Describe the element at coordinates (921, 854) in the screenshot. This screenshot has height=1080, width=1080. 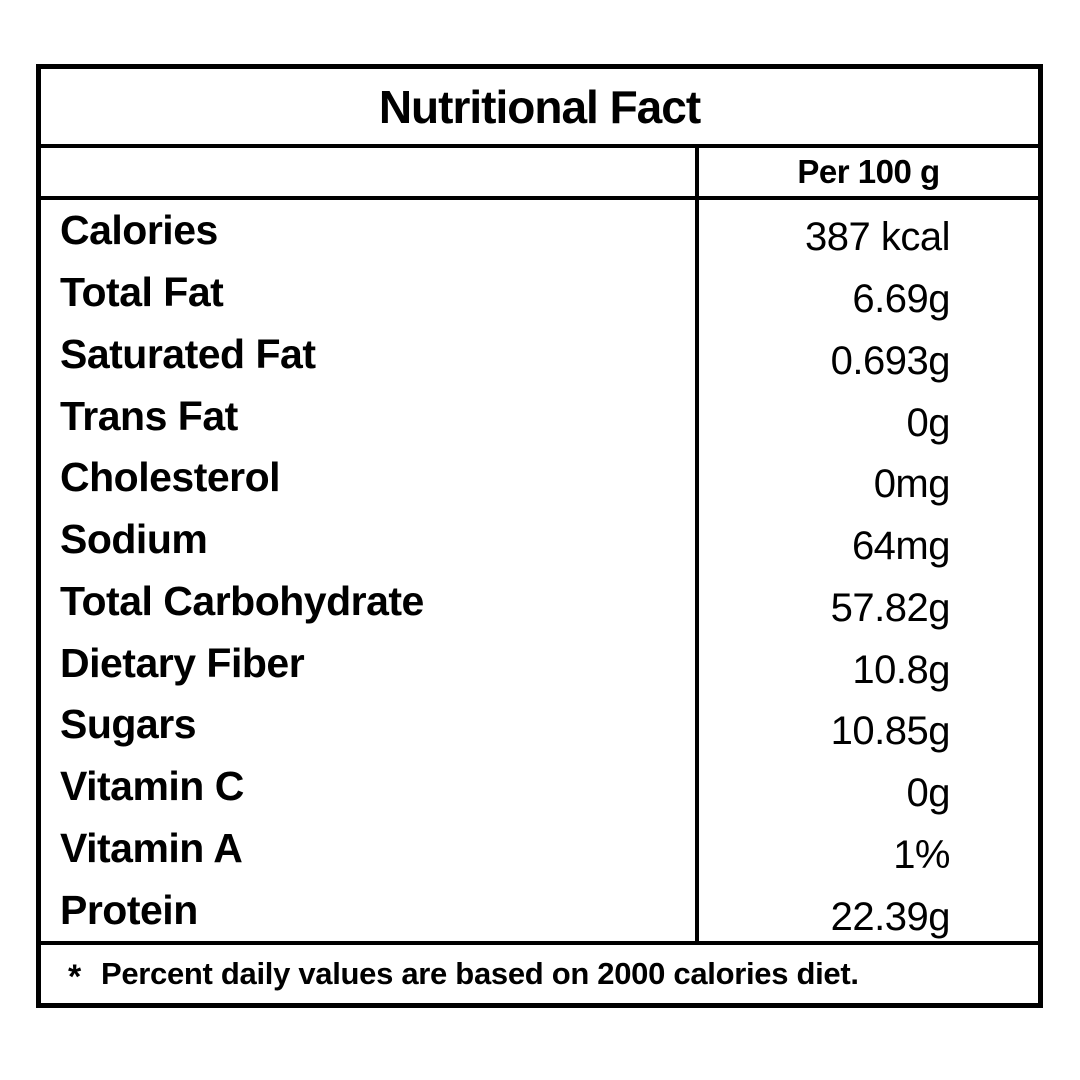
I see `nutrient-value-text: 1%` at that location.